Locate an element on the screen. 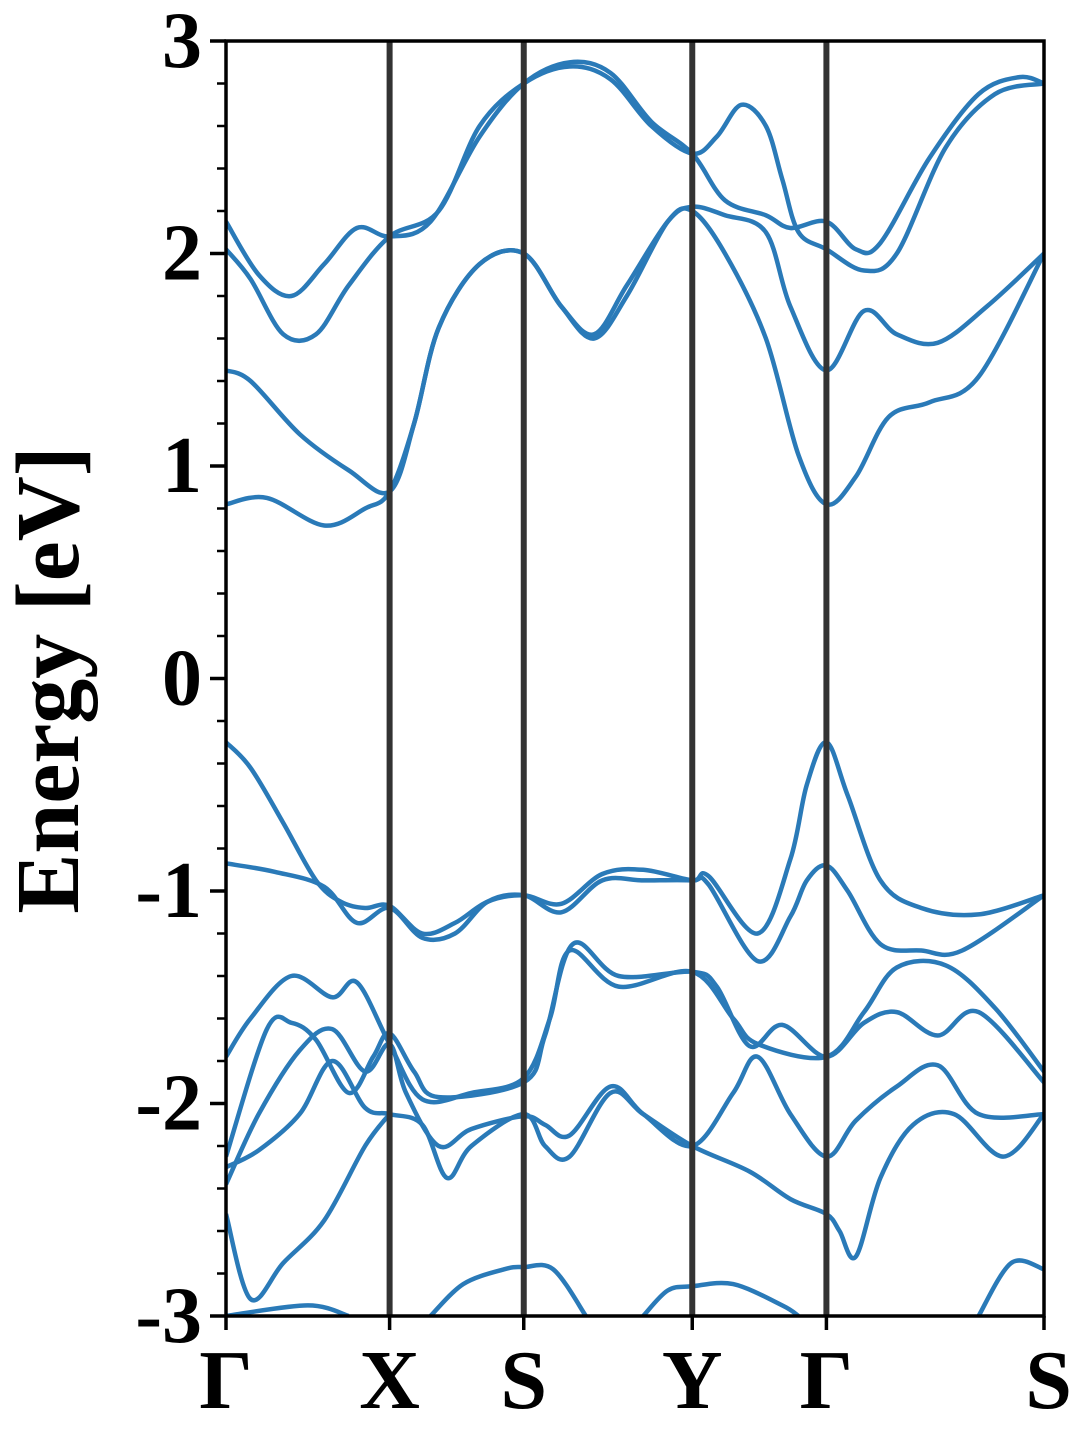 The width and height of the screenshot is (1080, 1440). y-tick-label: -3 is located at coordinates (168, 1316).